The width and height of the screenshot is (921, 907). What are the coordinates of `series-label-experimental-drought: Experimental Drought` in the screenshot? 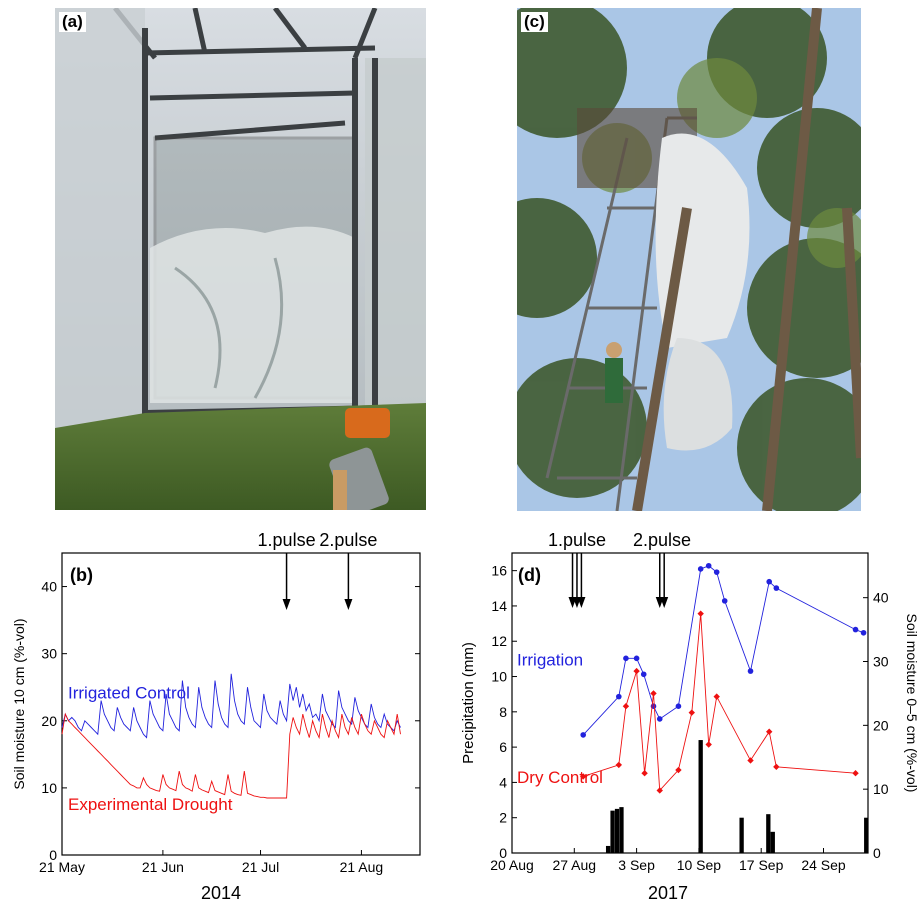 It's located at (150, 804).